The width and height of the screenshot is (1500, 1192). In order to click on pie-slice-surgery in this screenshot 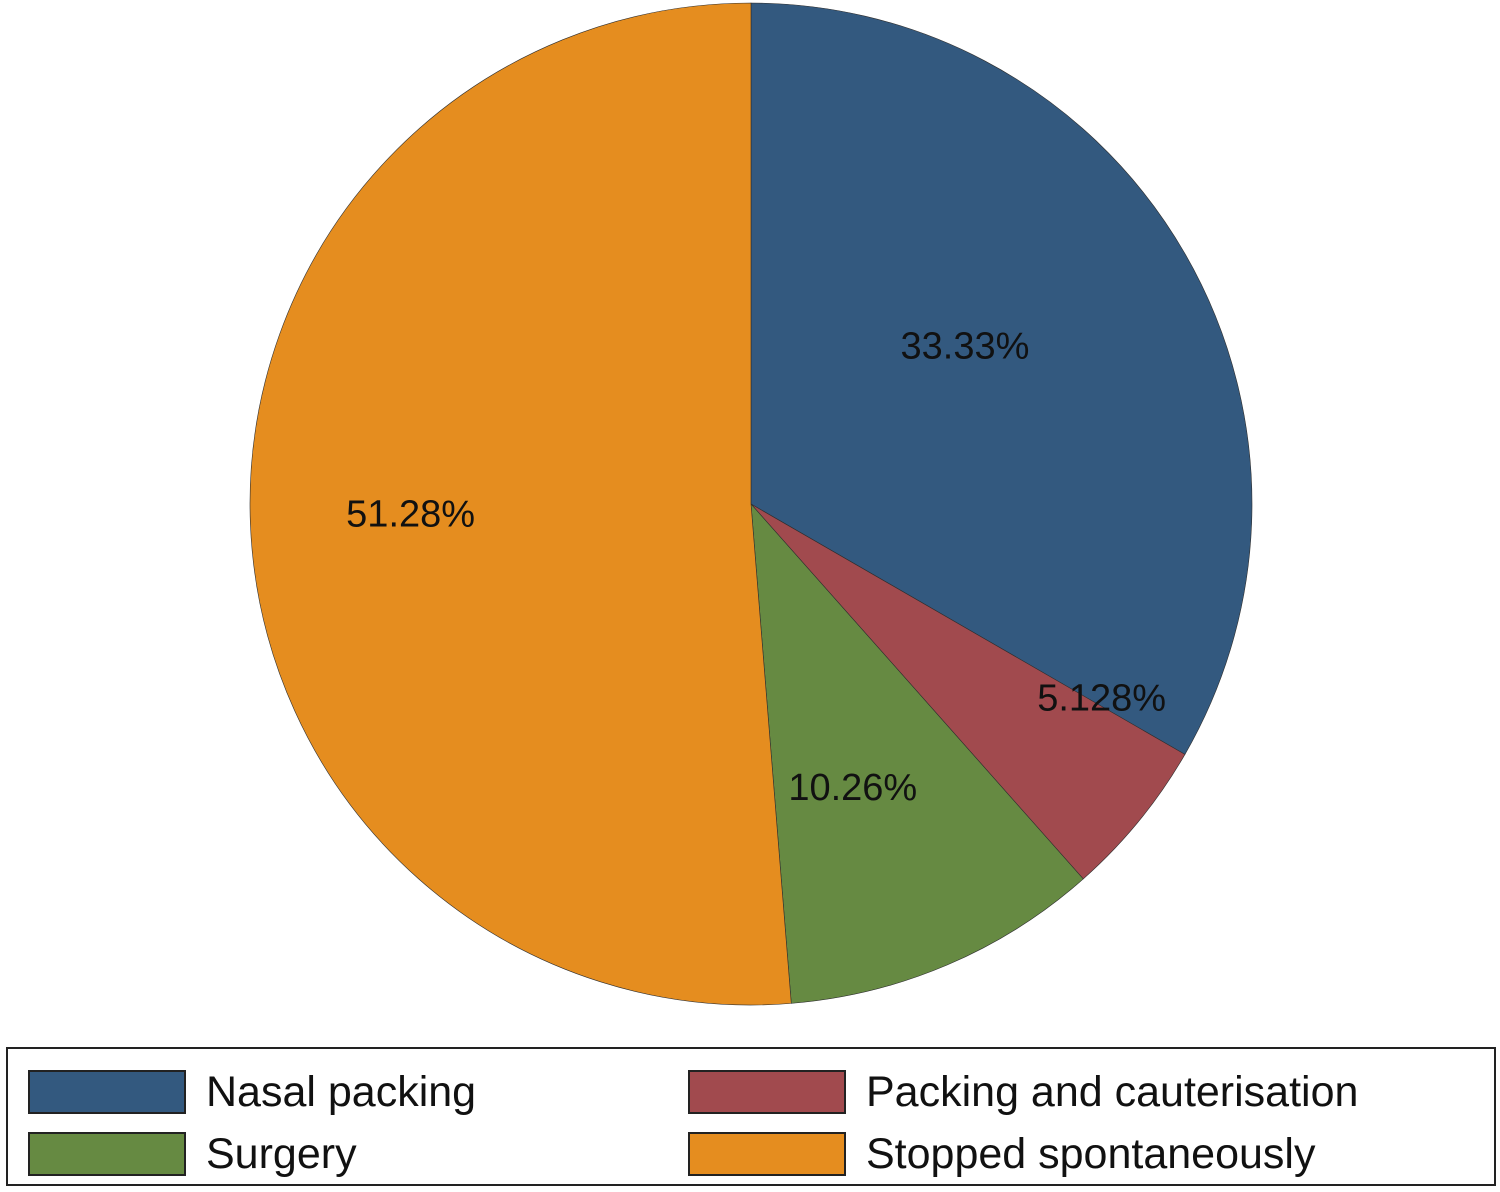, I will do `click(917, 753)`.